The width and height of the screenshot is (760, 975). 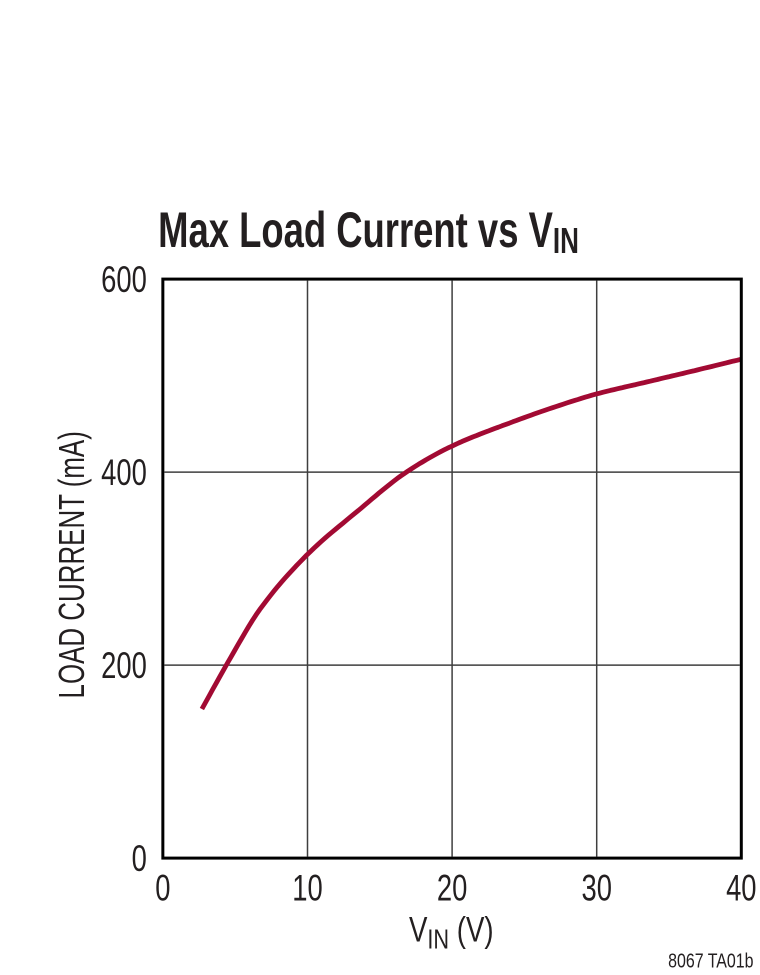 I want to click on svg-text: 30, so click(x=596, y=888).